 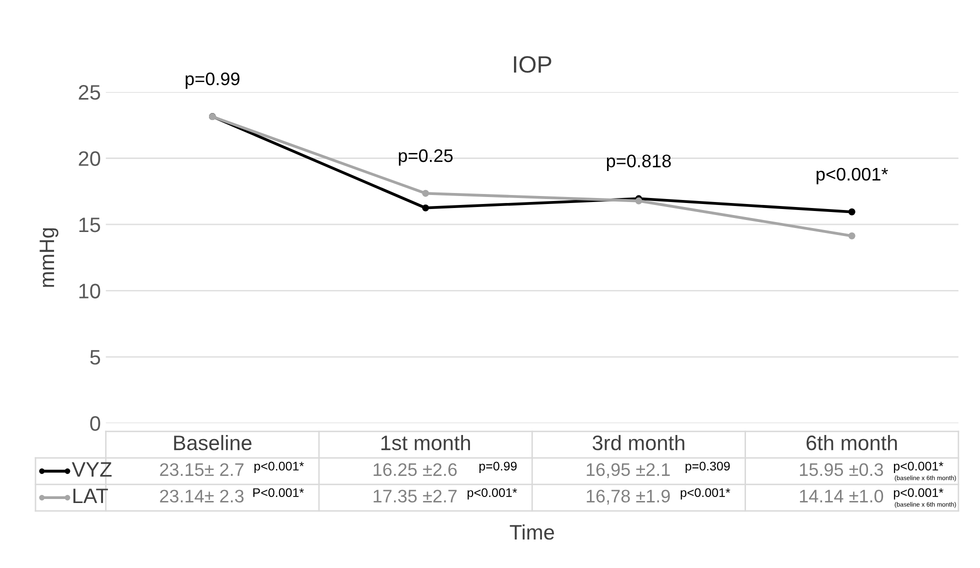 What do you see at coordinates (89, 225) in the screenshot?
I see `y-tick-label: 15` at bounding box center [89, 225].